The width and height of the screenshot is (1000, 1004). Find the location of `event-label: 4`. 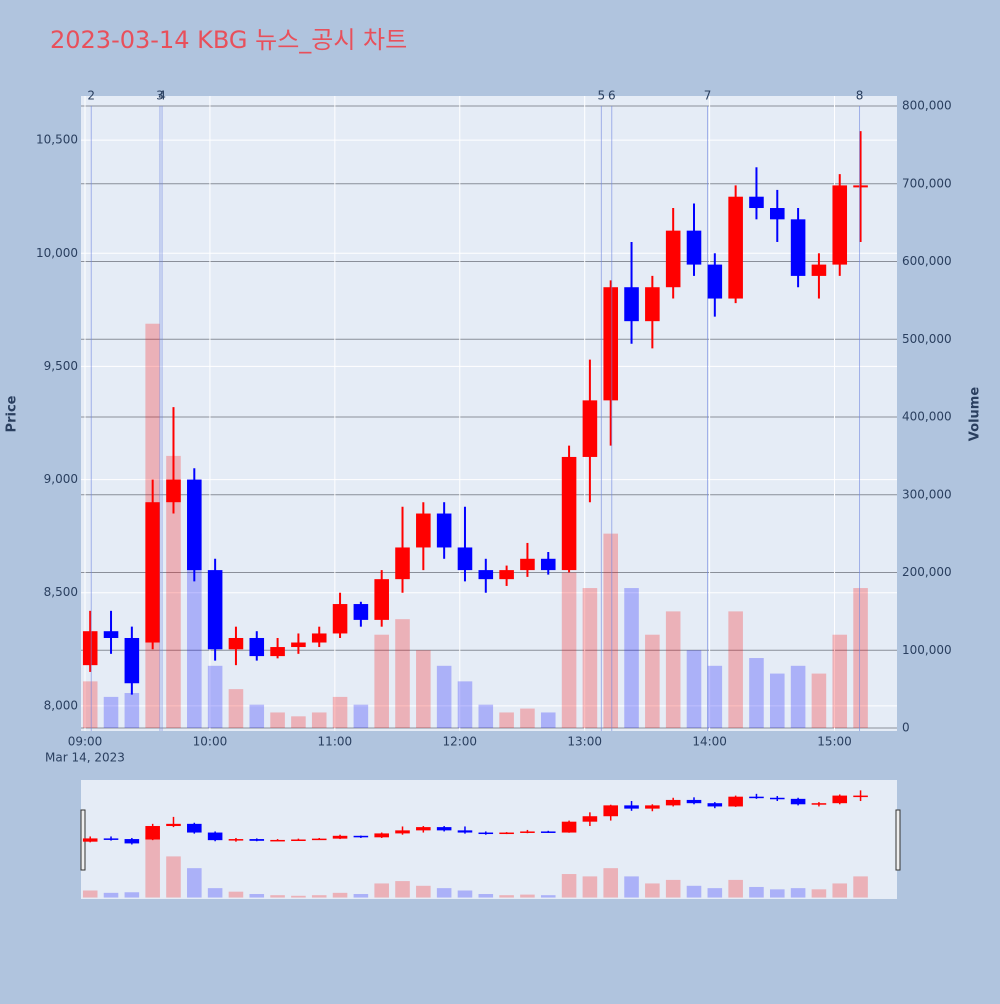

event-label: 4 is located at coordinates (162, 96).